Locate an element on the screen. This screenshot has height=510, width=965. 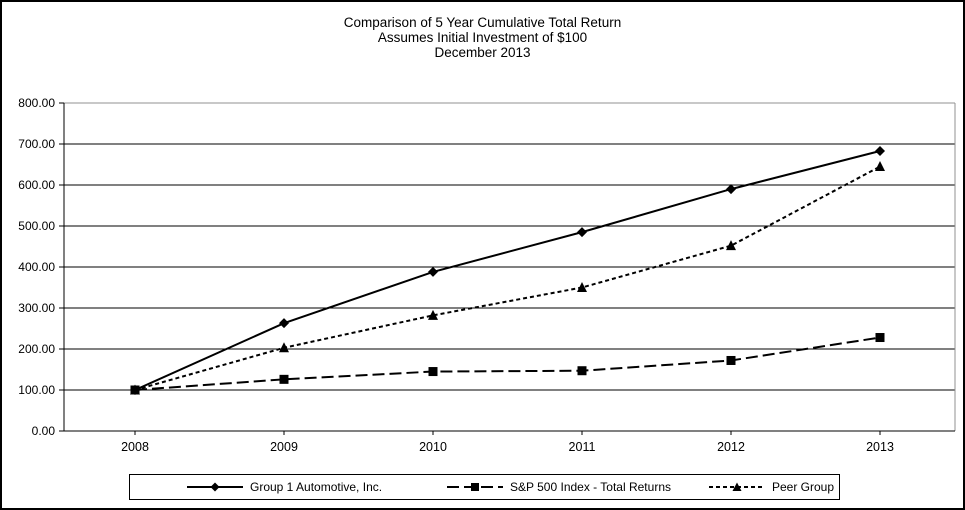
y-axis-label: 500.00 is located at coordinates (36, 226).